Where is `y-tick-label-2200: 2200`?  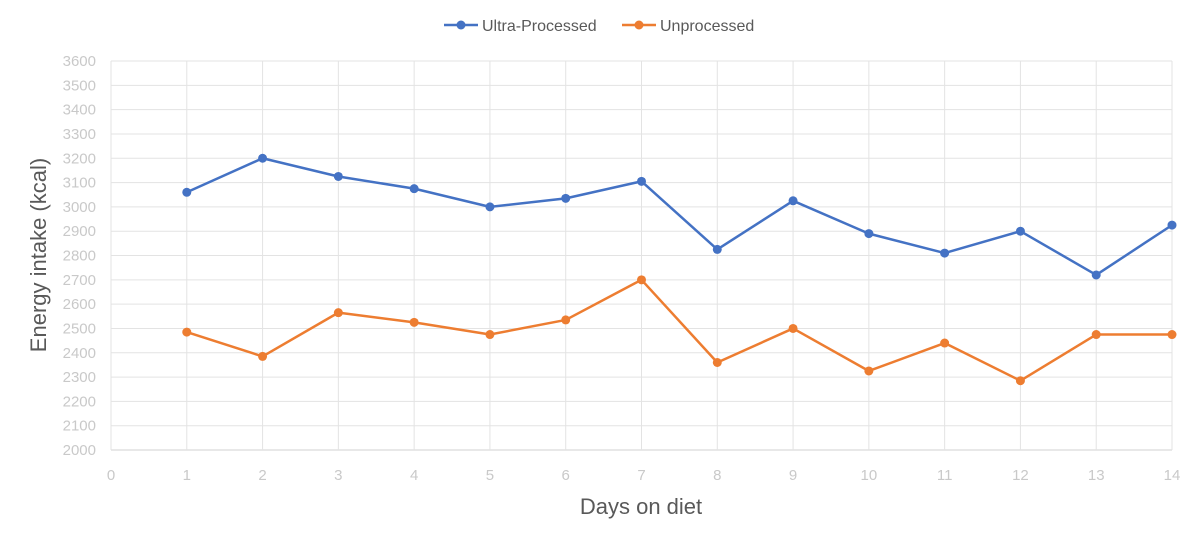
y-tick-label-2200: 2200 is located at coordinates (79, 401).